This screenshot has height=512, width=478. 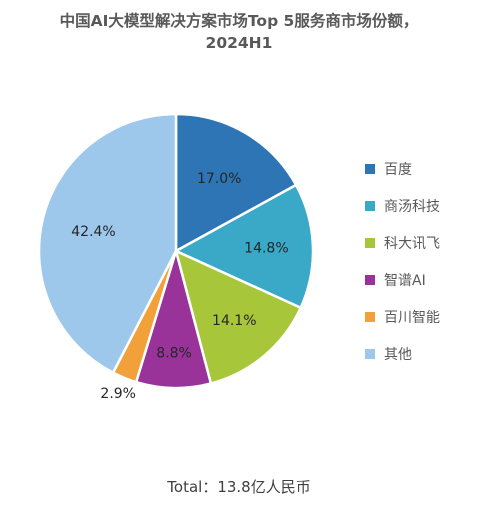 I want to click on legend-label-5: 百川智能, so click(x=412, y=317).